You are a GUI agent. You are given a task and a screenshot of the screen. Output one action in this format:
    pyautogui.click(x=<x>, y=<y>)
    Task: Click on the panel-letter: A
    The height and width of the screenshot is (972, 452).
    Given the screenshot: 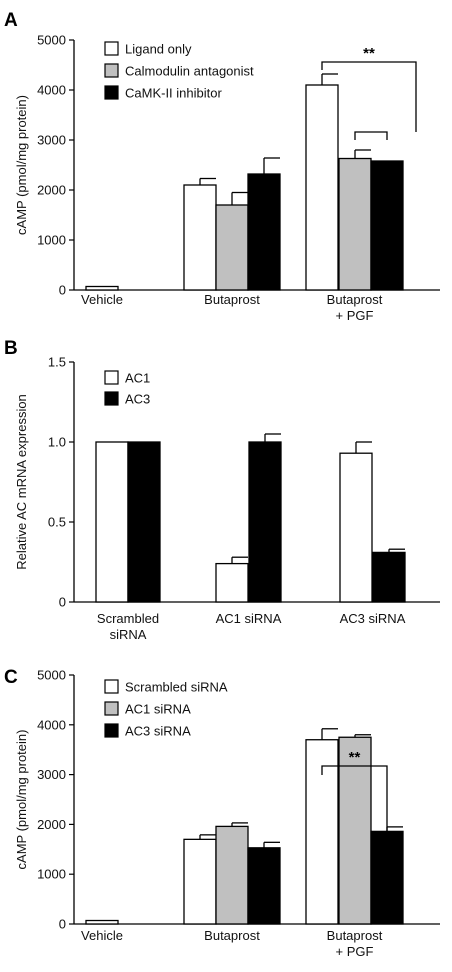 What is the action you would take?
    pyautogui.click(x=11, y=20)
    